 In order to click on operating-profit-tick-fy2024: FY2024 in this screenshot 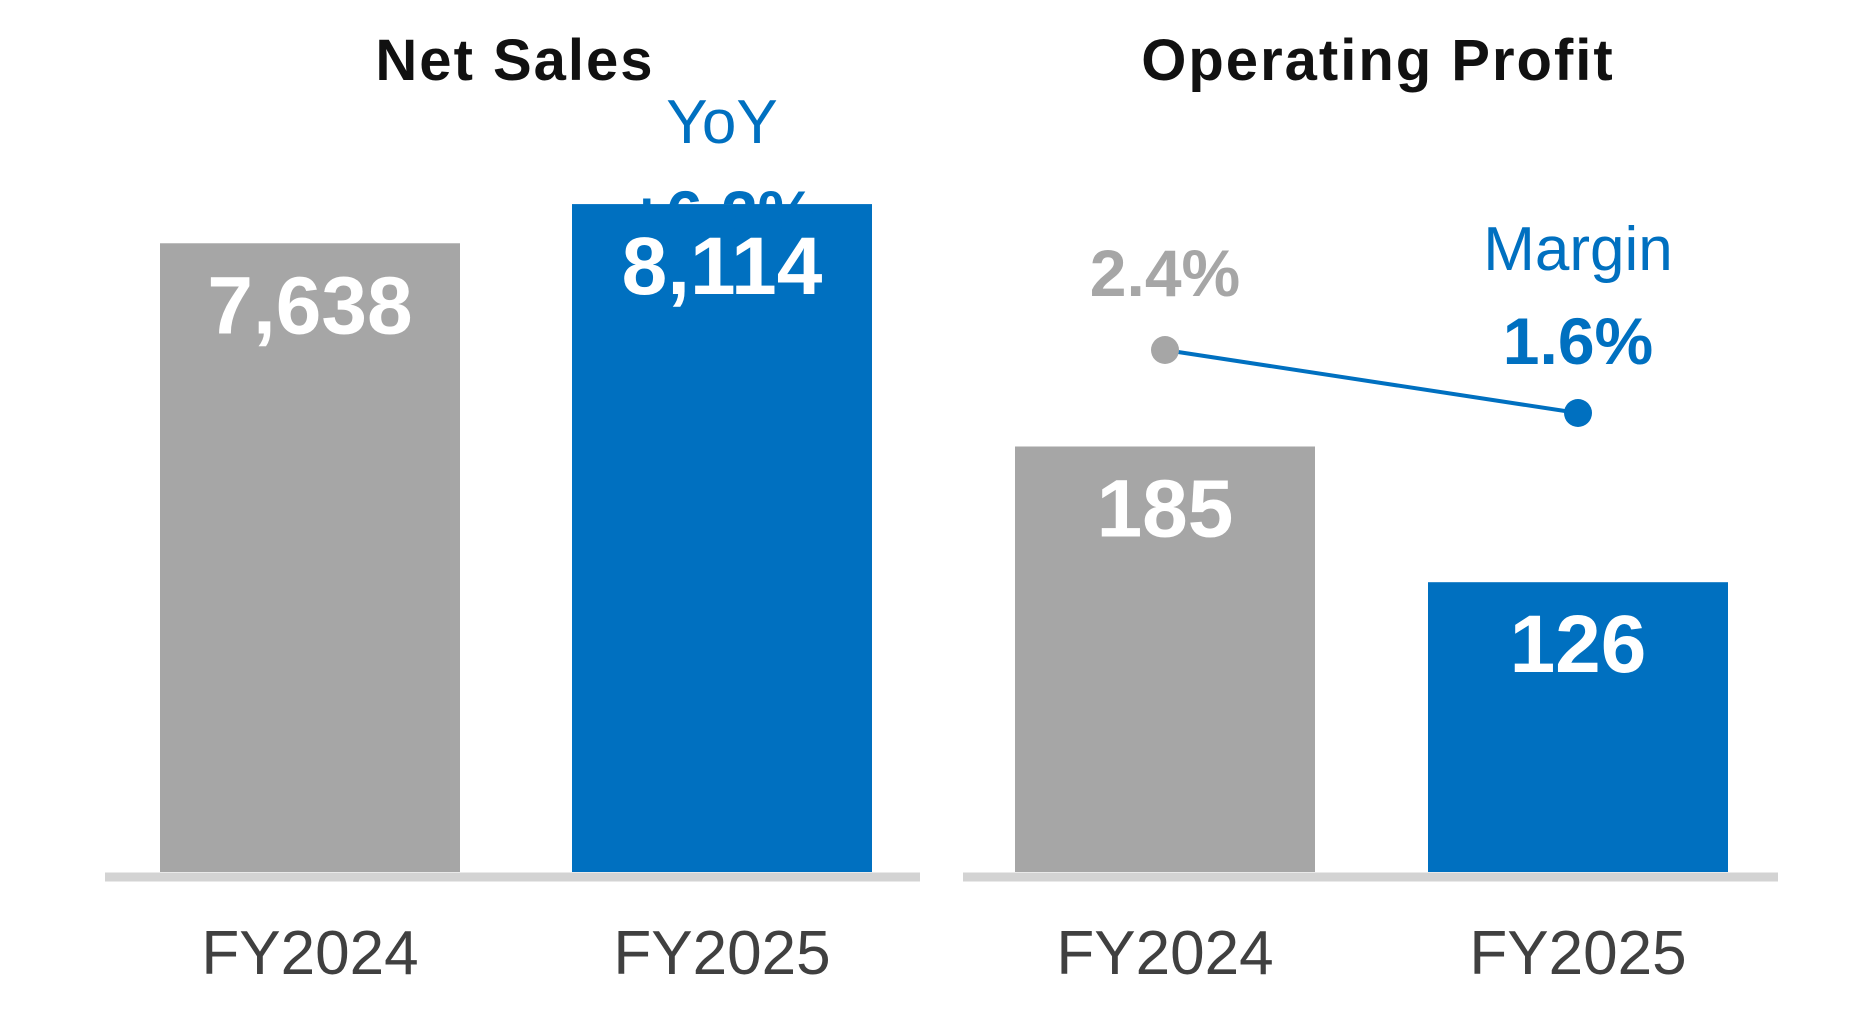, I will do `click(1164, 953)`.